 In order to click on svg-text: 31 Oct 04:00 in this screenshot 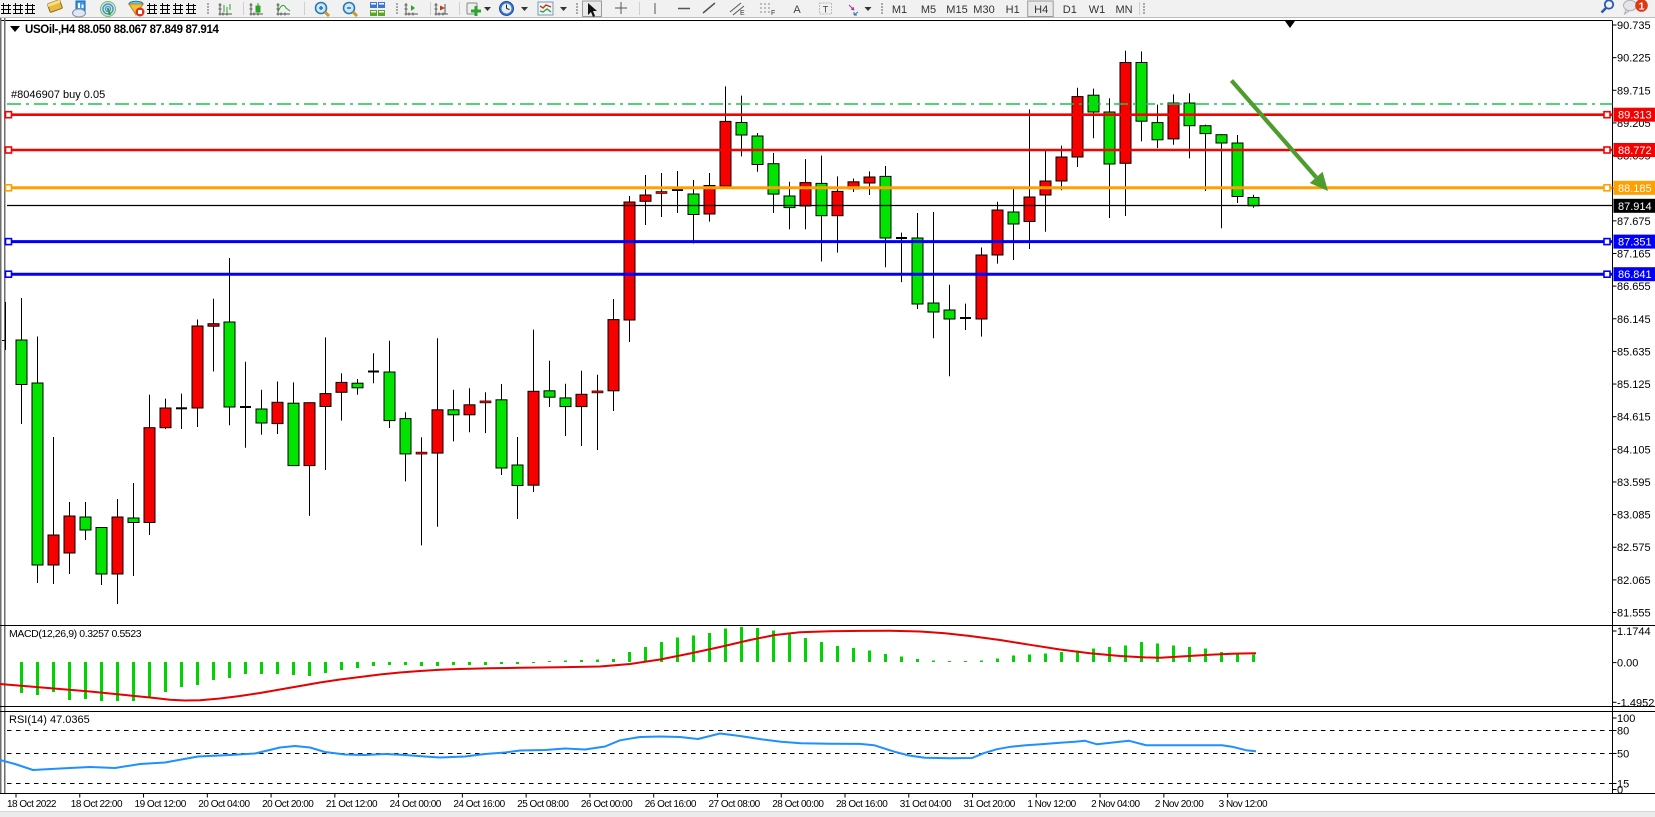, I will do `click(926, 804)`.